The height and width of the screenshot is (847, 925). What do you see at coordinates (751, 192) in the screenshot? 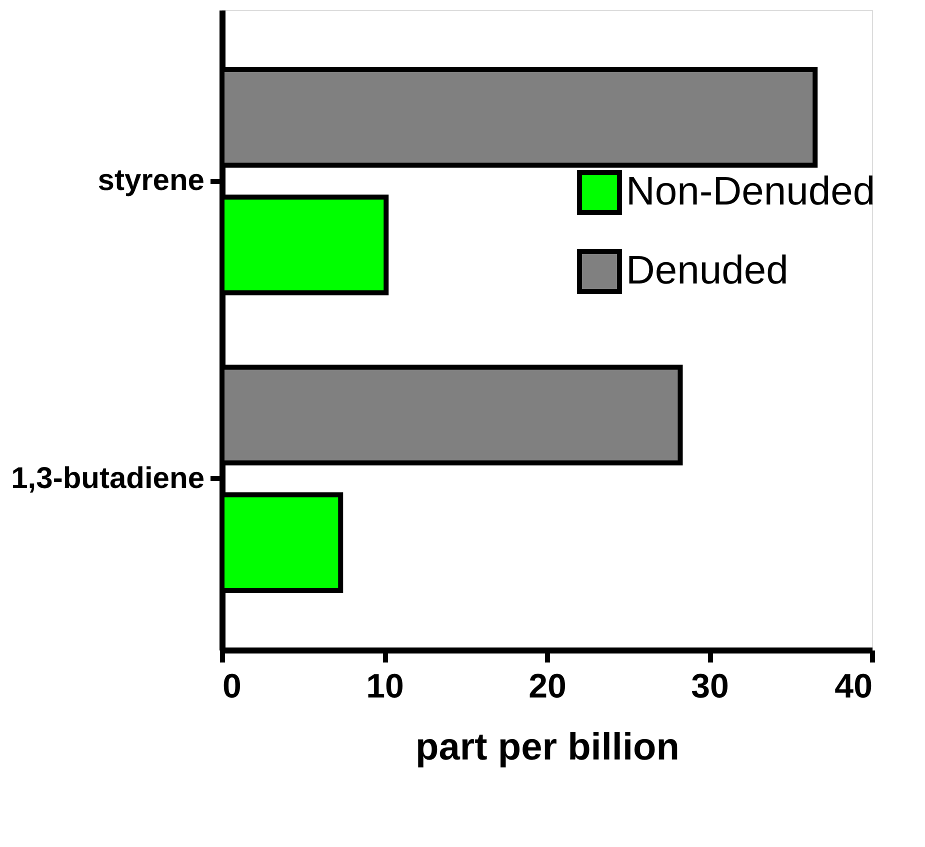
I see `legend-label: Non-Denuded` at bounding box center [751, 192].